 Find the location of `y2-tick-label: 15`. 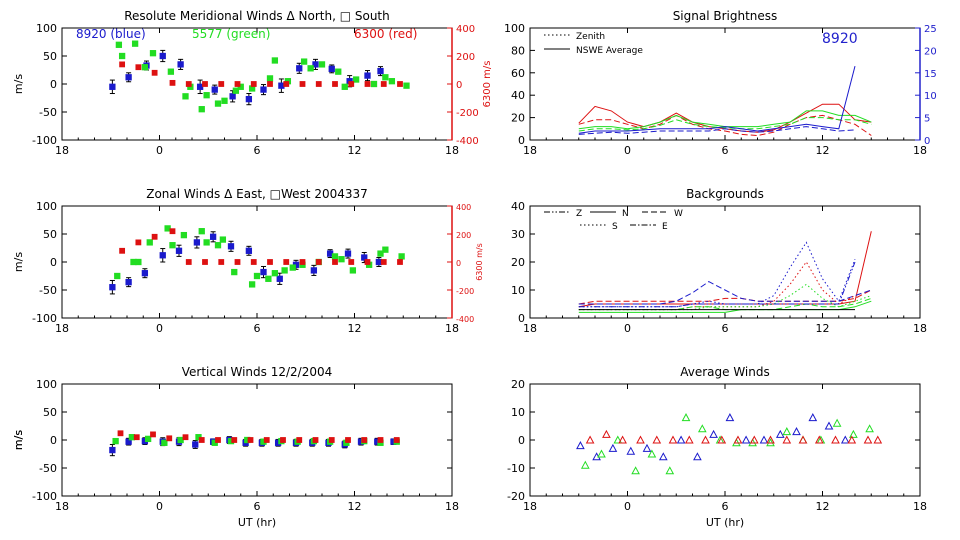

y2-tick-label: 15 is located at coordinates (930, 74).